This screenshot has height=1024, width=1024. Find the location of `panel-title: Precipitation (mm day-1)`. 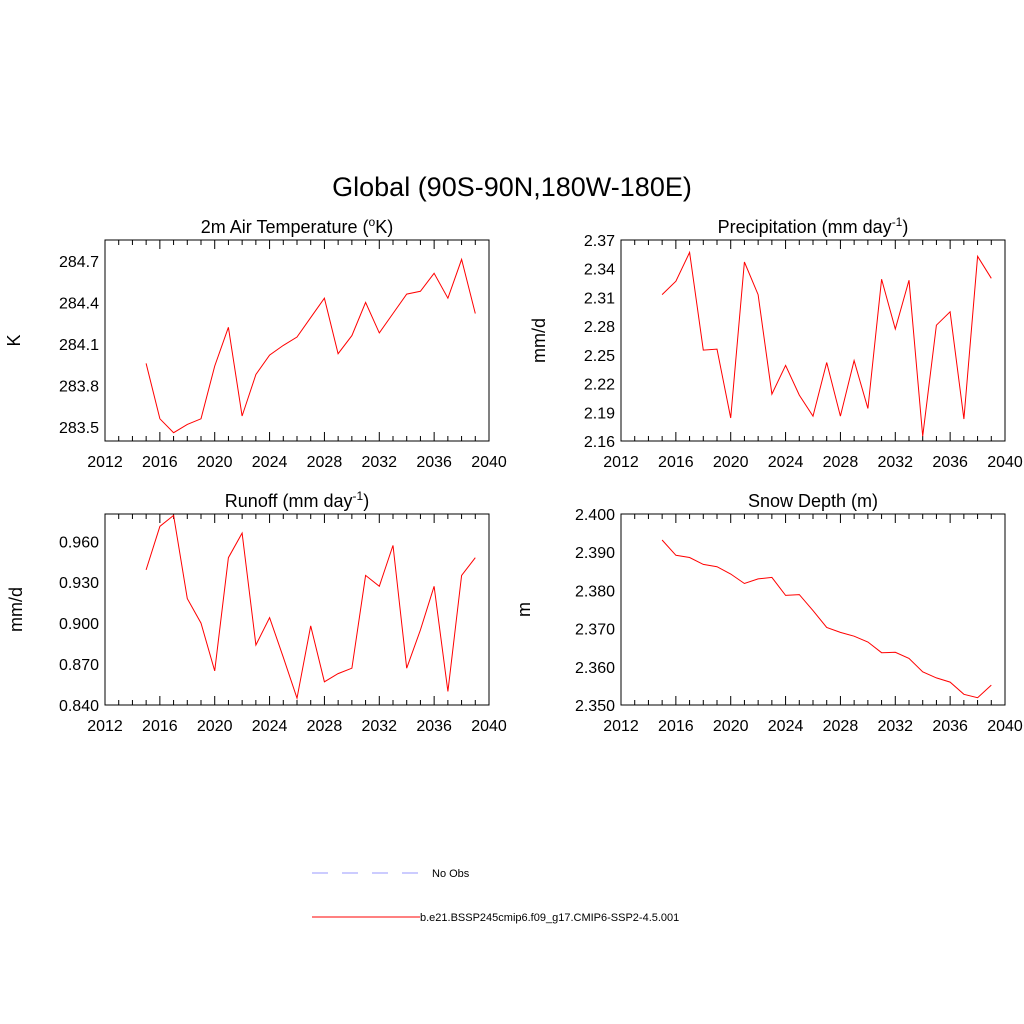

panel-title: Precipitation (mm day-1) is located at coordinates (813, 226).